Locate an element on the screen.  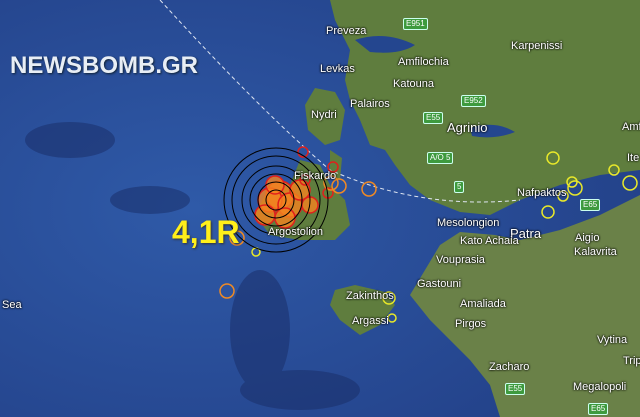
road-shield: A/O 5 is located at coordinates (440, 158).